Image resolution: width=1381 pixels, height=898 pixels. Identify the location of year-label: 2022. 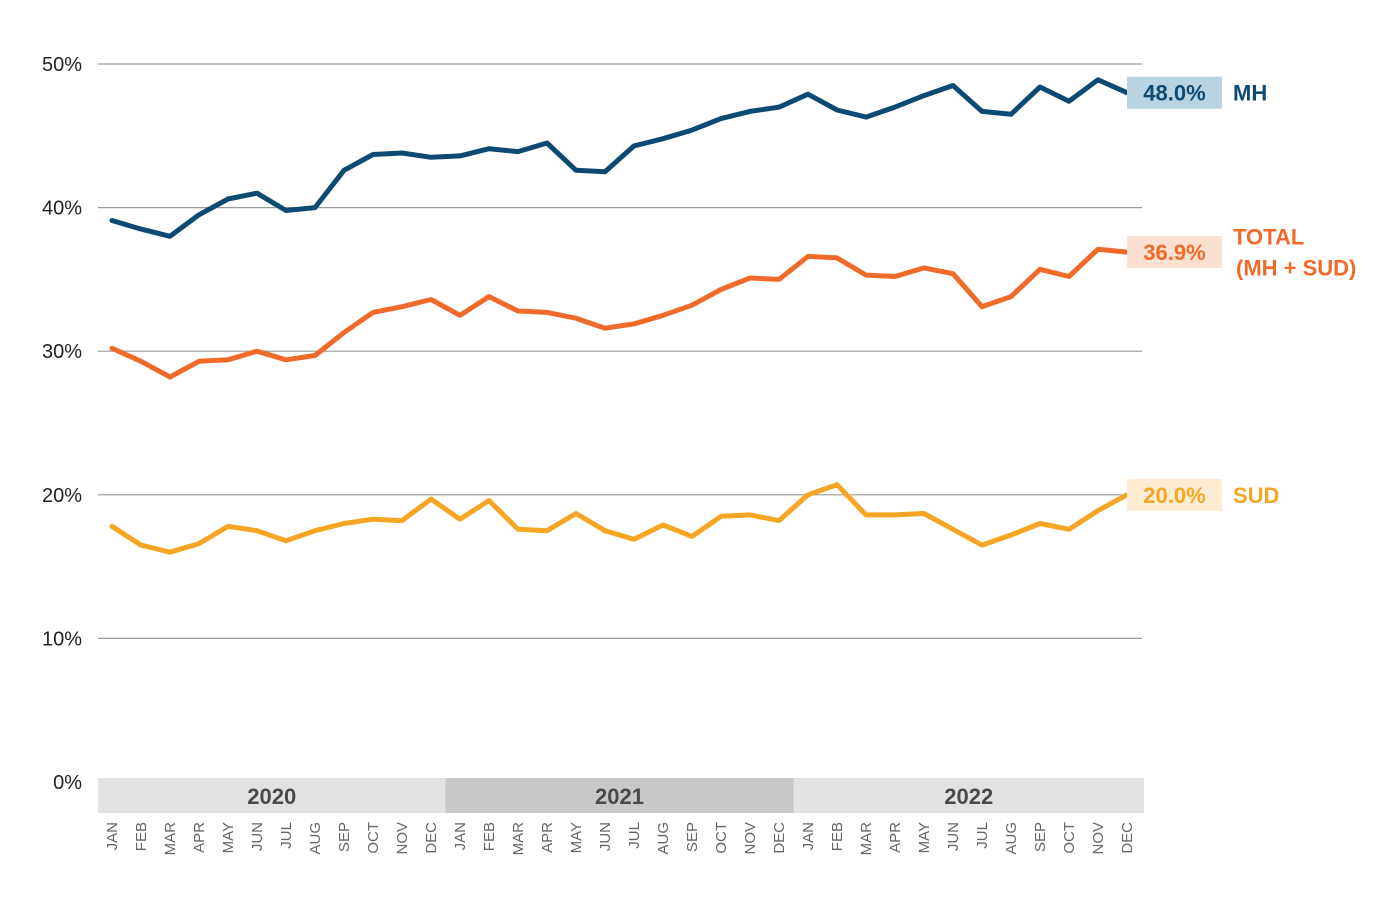
(968, 796).